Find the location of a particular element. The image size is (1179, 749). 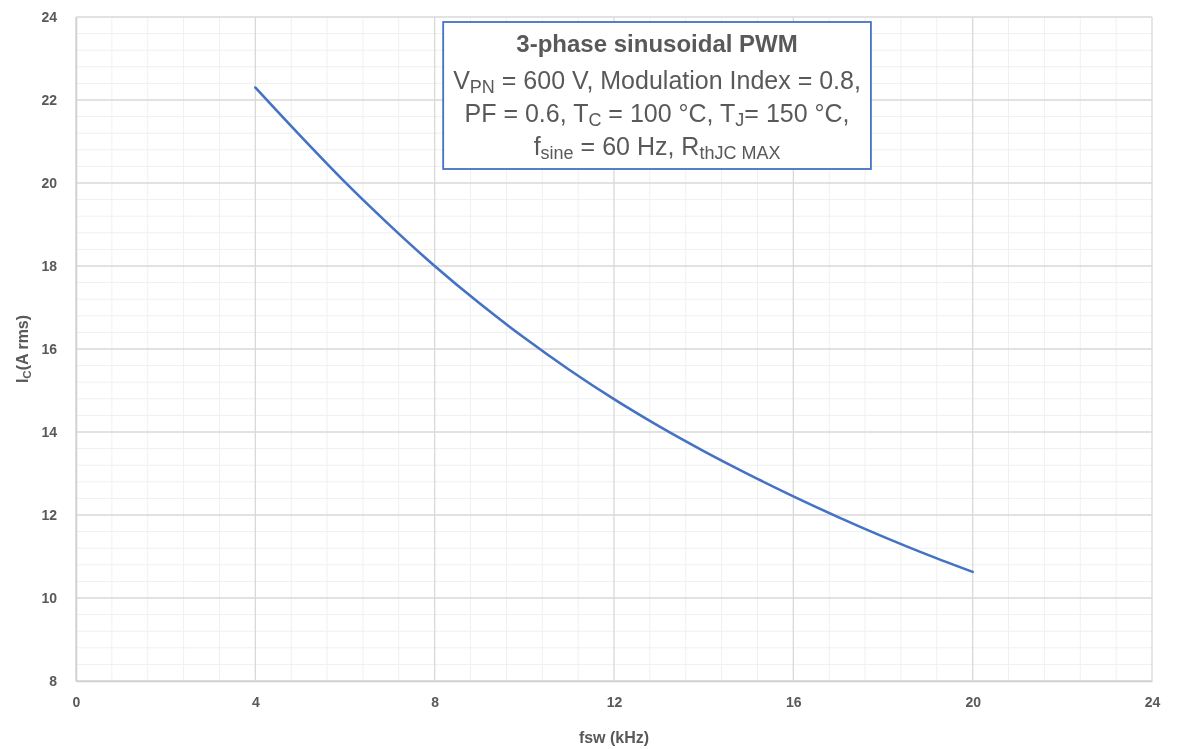

x-tick-label: 24 is located at coordinates (1152, 701).